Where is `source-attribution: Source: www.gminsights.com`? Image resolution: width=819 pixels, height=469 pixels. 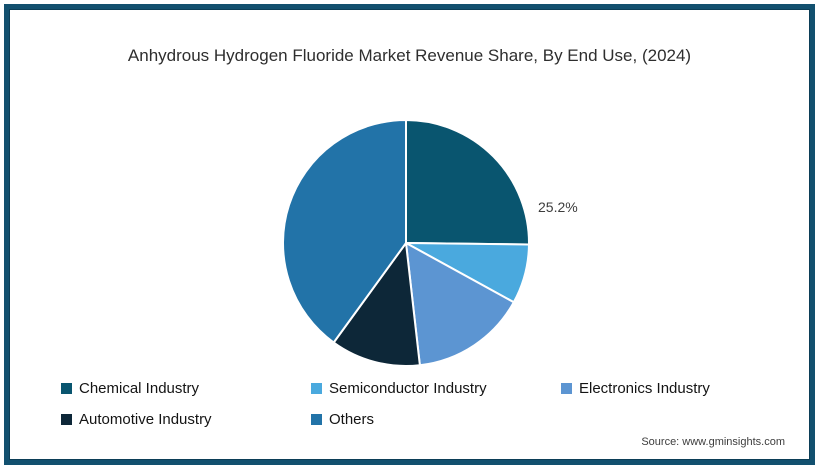
source-attribution: Source: www.gminsights.com is located at coordinates (713, 442).